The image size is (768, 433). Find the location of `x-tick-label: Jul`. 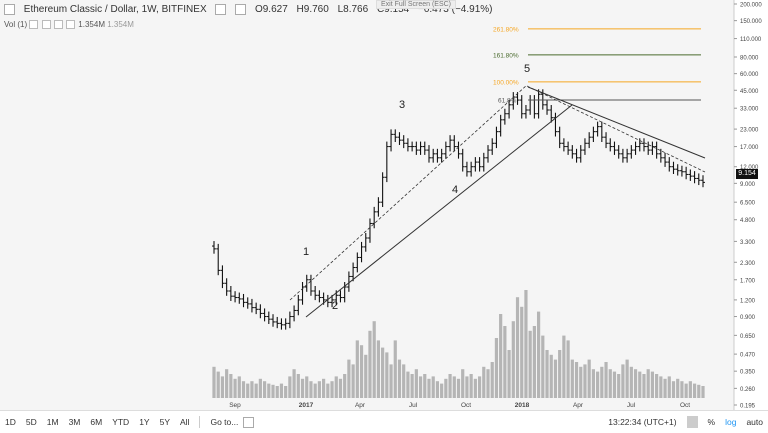

x-tick-label: Jul is located at coordinates (413, 405).